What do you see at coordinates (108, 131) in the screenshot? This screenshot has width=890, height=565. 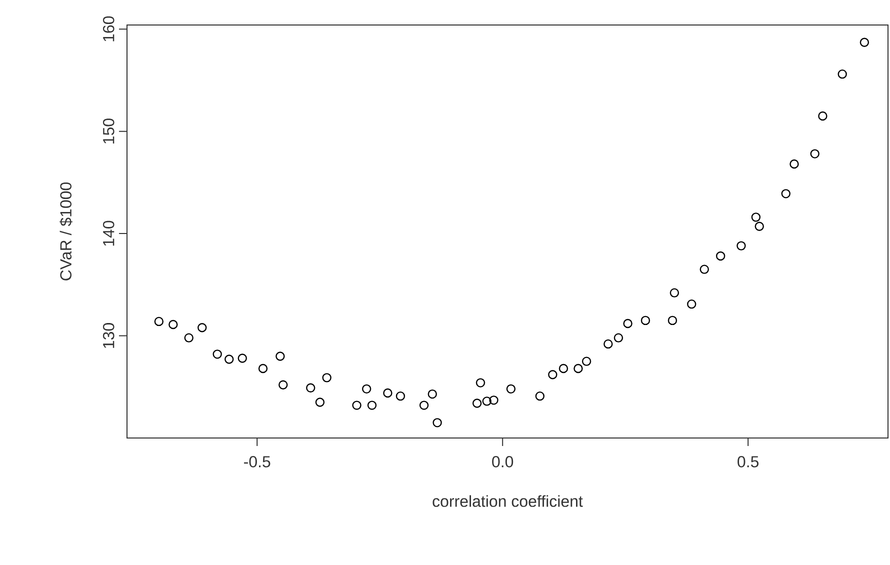 I see `y-tick-label: 150` at bounding box center [108, 131].